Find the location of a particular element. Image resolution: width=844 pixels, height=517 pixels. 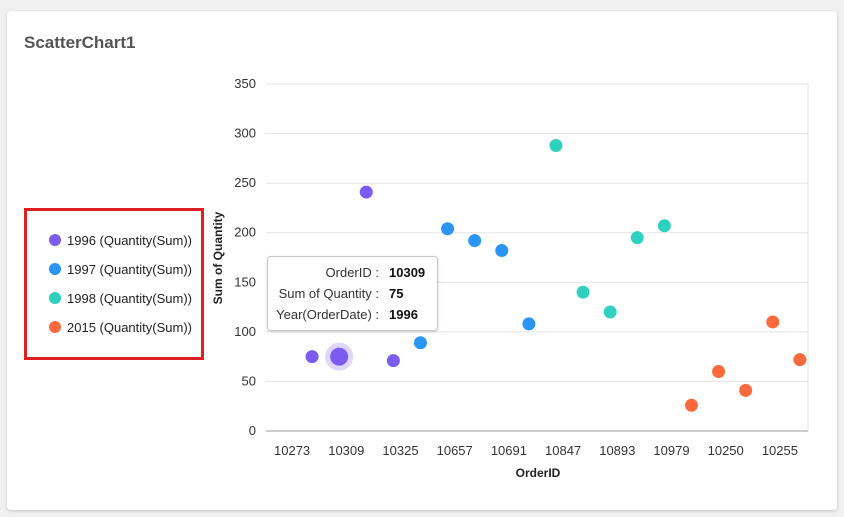

y-tick-label: 300 is located at coordinates (245, 133).